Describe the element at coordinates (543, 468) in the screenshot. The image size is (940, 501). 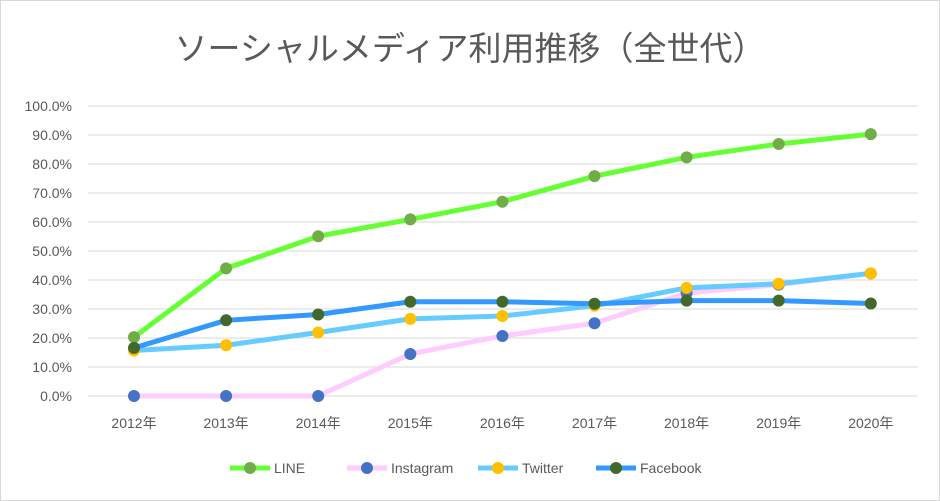
I see `legend-label-twitter: Twitter` at that location.